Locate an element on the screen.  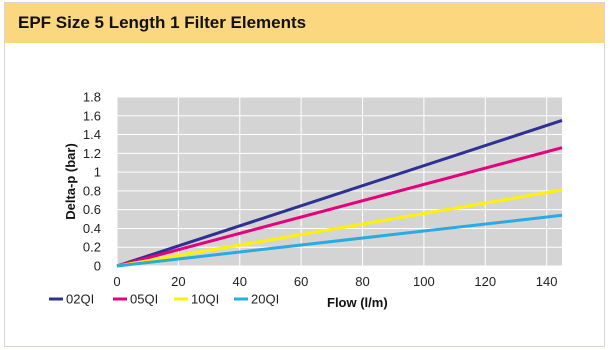
x-tick-label: 100 is located at coordinates (424, 281).